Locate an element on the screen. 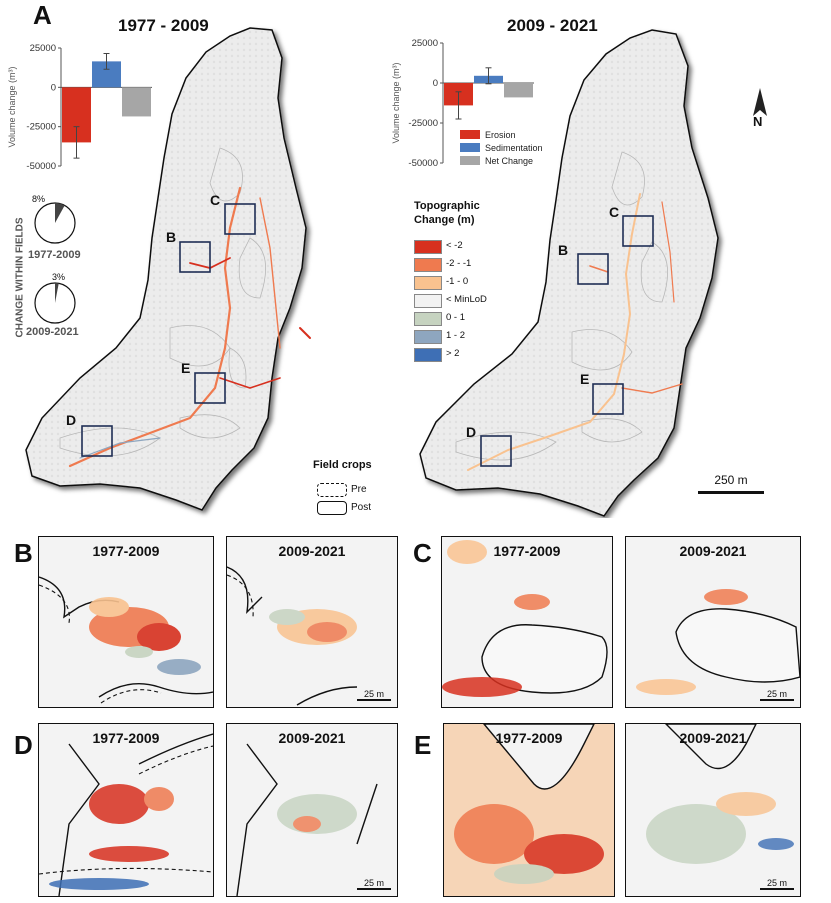 The image size is (831, 903). left-map-title: 1977 - 2009 is located at coordinates (163, 25).